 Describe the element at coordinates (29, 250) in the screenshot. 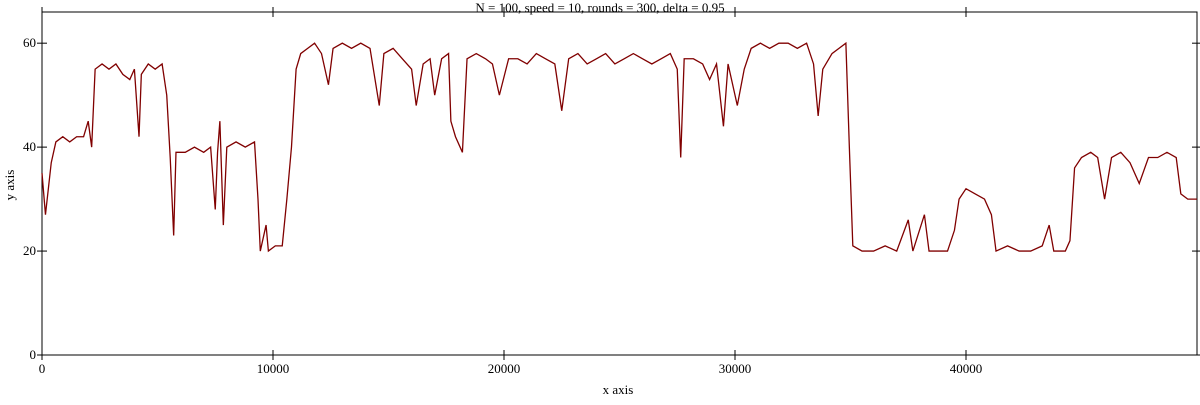

I see `y-tick-label: 20` at that location.